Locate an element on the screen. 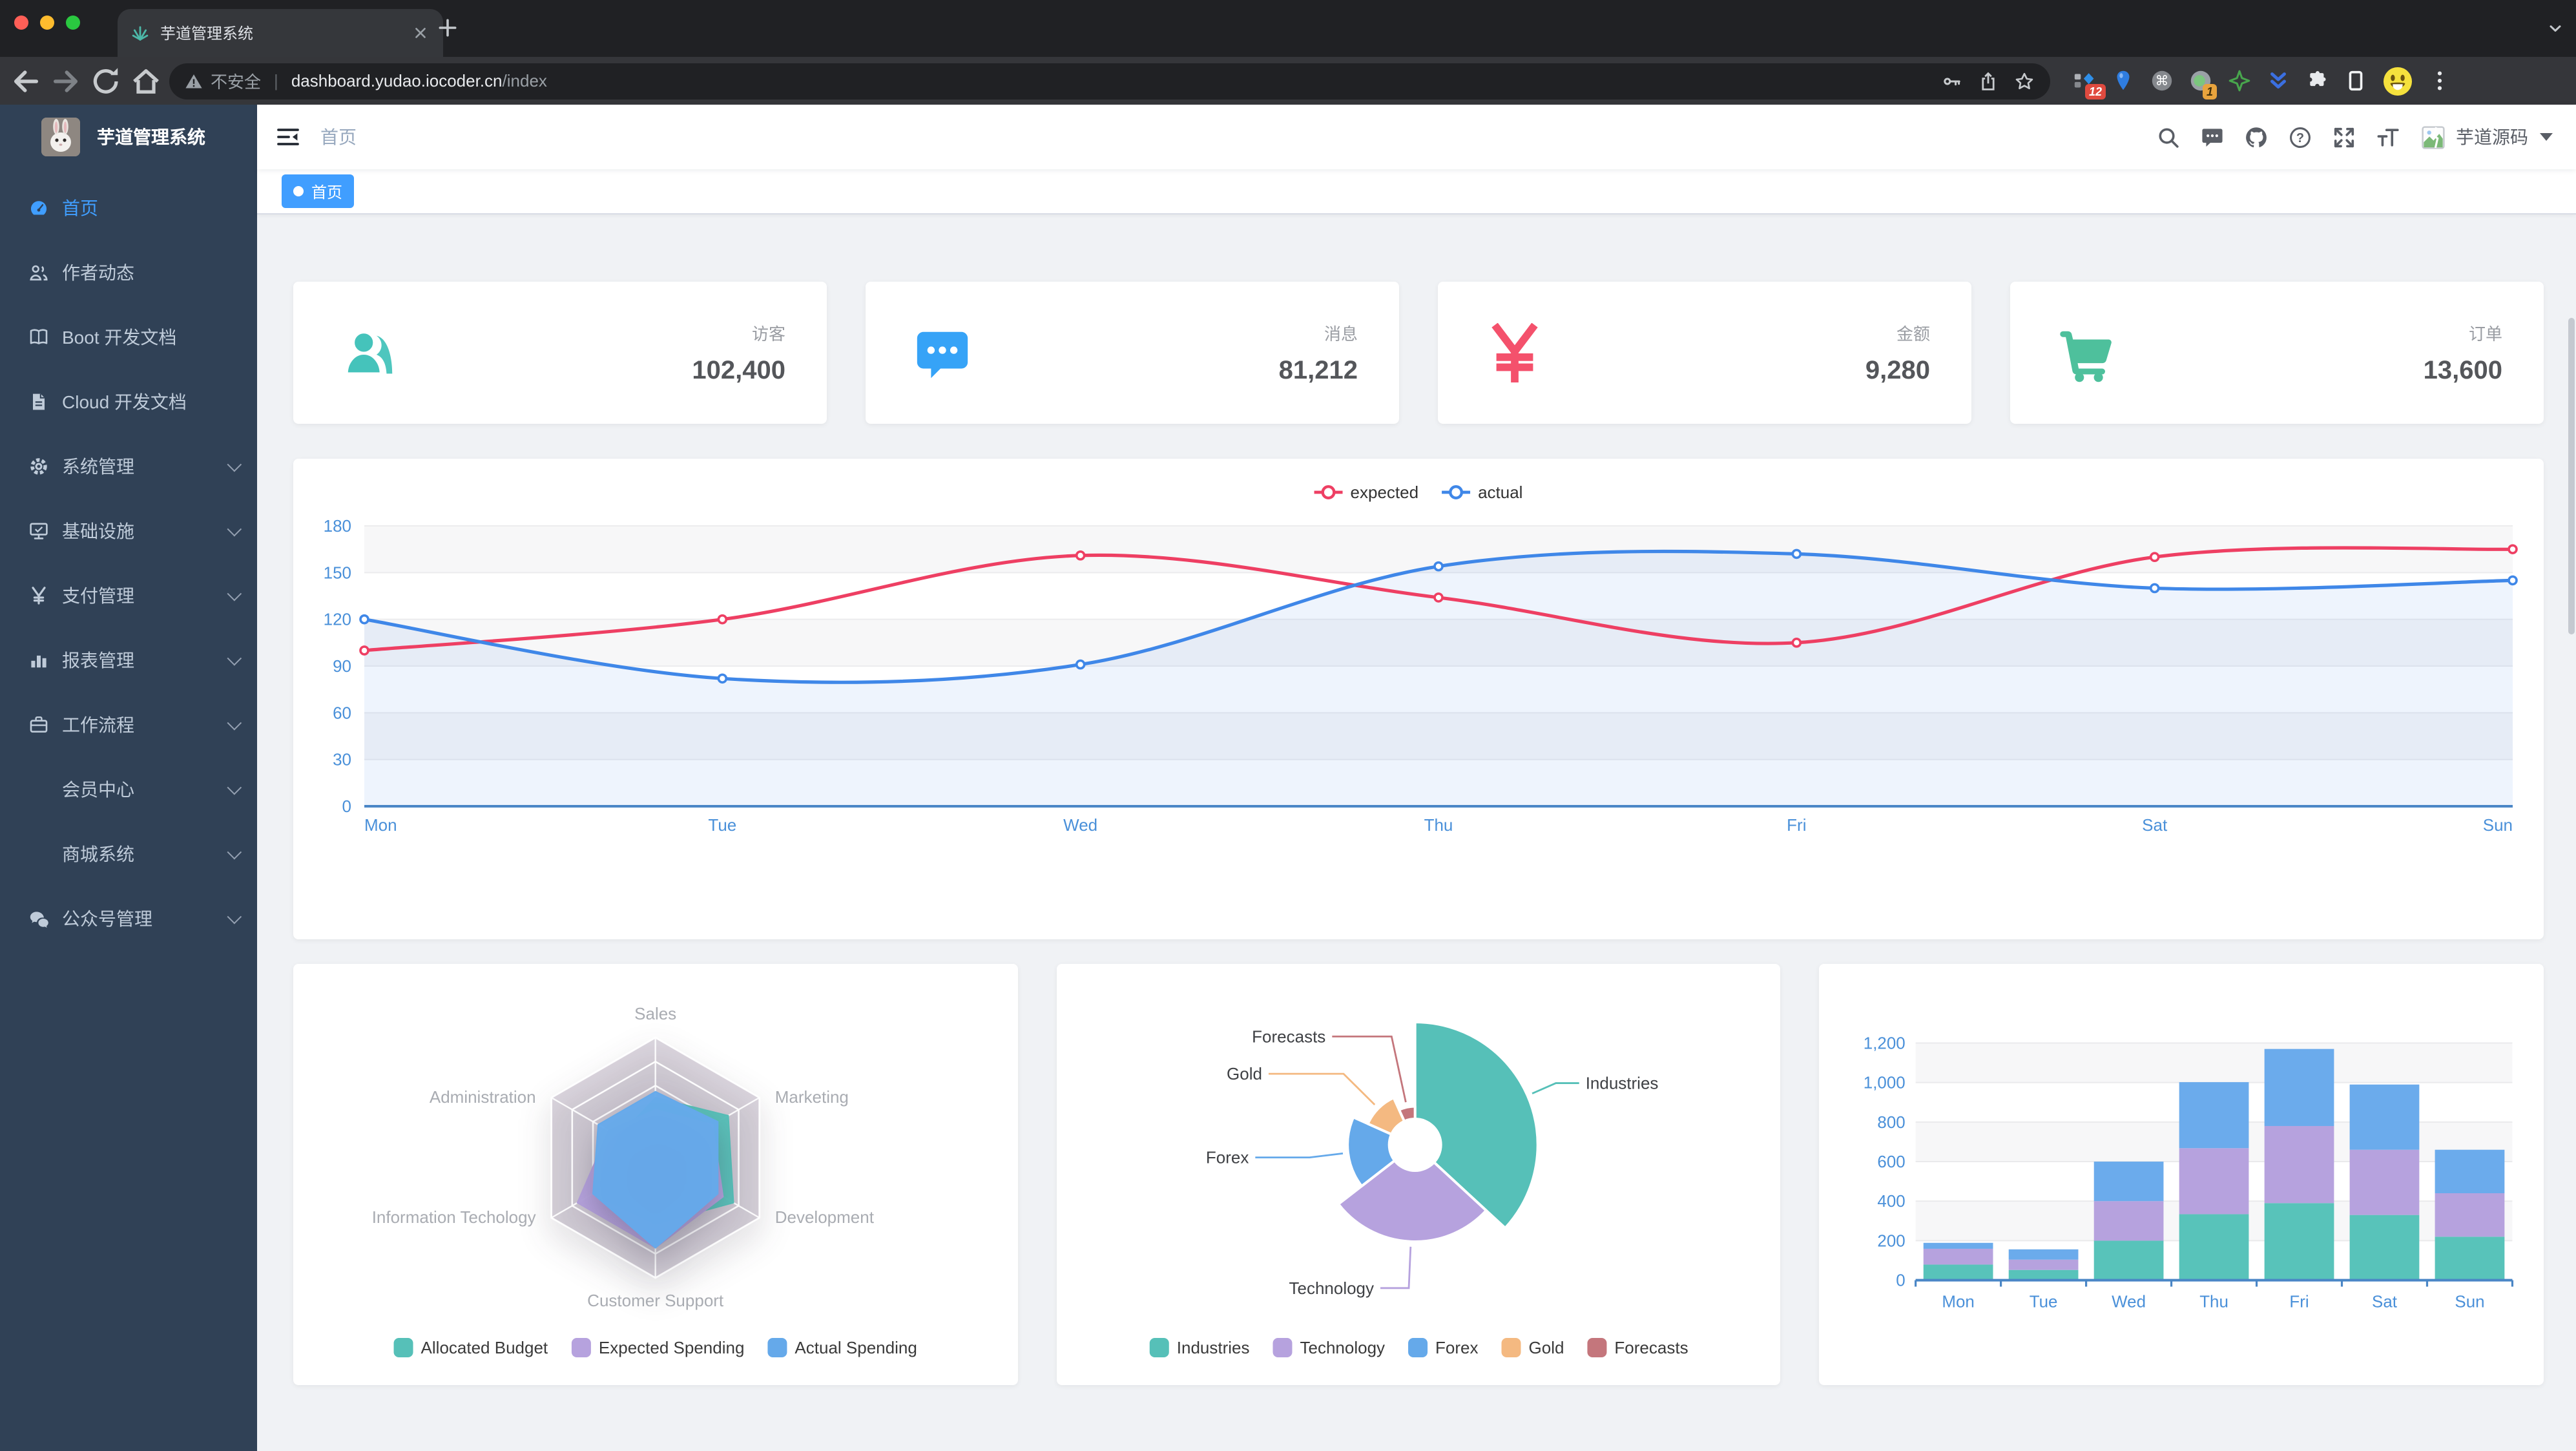 Image resolution: width=2576 pixels, height=1451 pixels. extension-star-icon is located at coordinates (2239, 80).